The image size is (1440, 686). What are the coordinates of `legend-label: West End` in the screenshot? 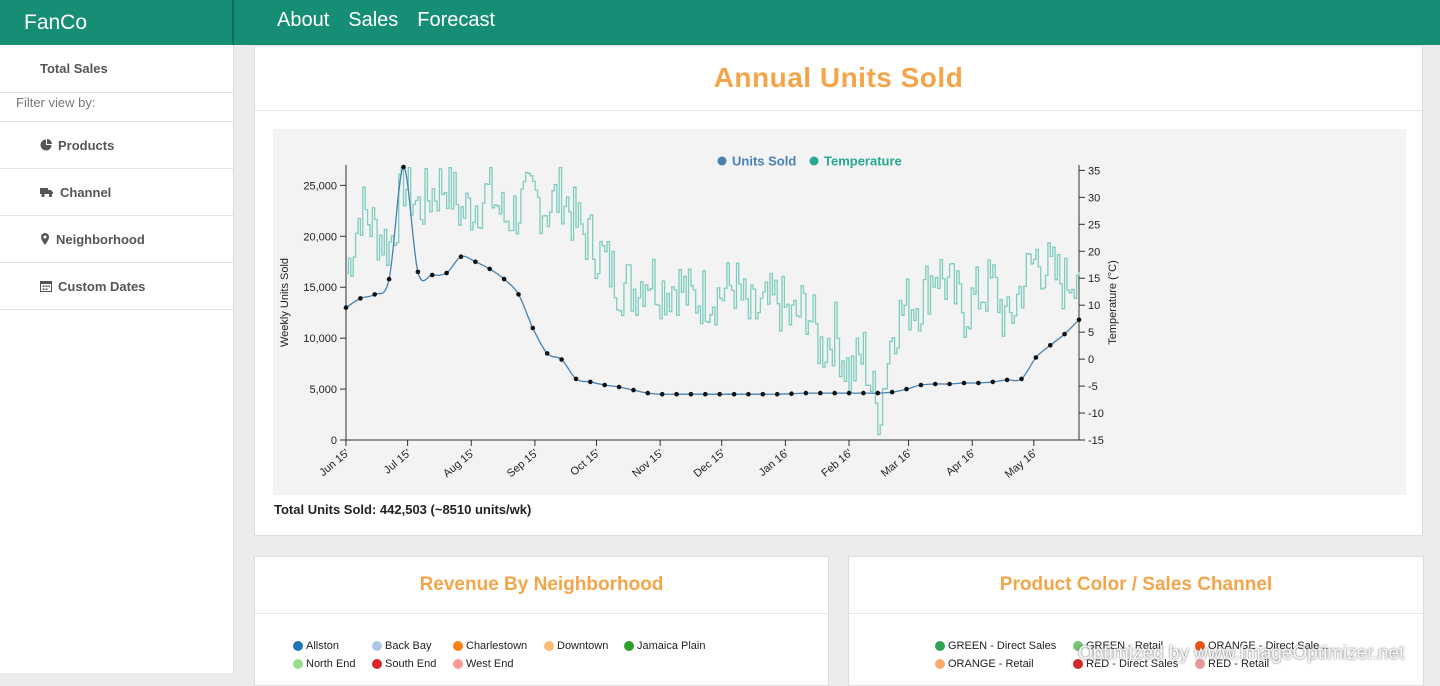 It's located at (490, 664).